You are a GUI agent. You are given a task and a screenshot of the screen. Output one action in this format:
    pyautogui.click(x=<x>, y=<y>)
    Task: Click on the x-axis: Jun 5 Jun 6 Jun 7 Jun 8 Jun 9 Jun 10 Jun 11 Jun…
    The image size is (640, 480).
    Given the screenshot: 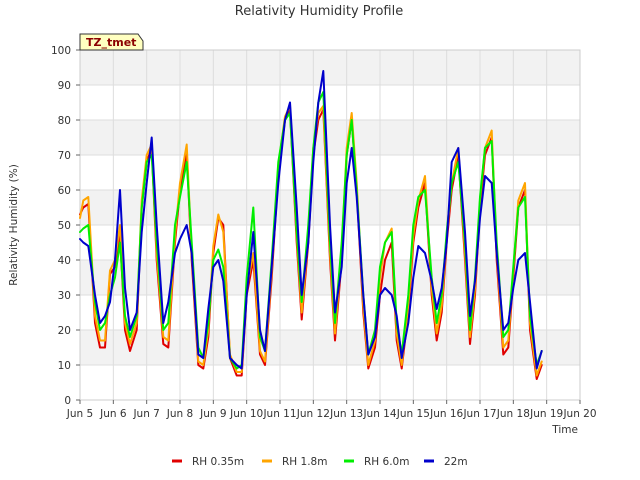 What is the action you would take?
    pyautogui.click(x=331, y=410)
    